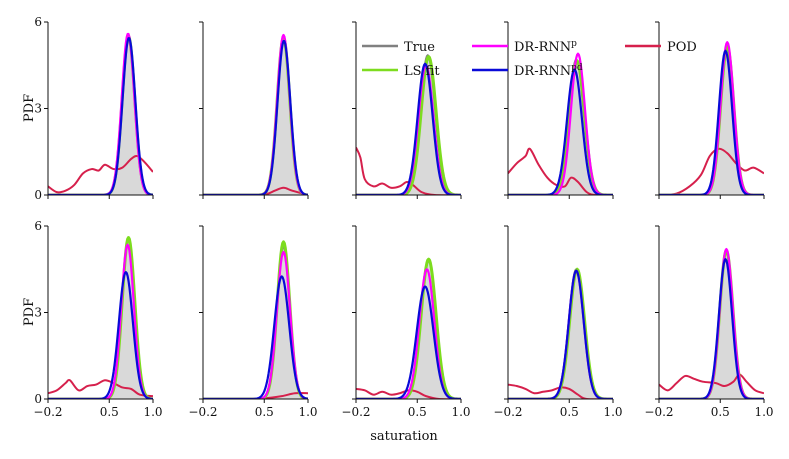 The image size is (789, 459). What do you see at coordinates (548, 71) in the screenshot?
I see `legend-label: DR-RNNpd` at bounding box center [548, 71].